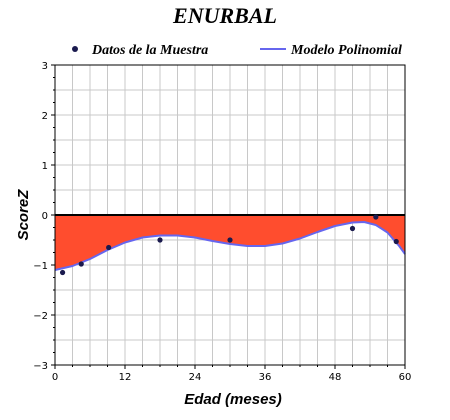  What do you see at coordinates (195, 377) in the screenshot?
I see `x-tick-label: 24` at bounding box center [195, 377].